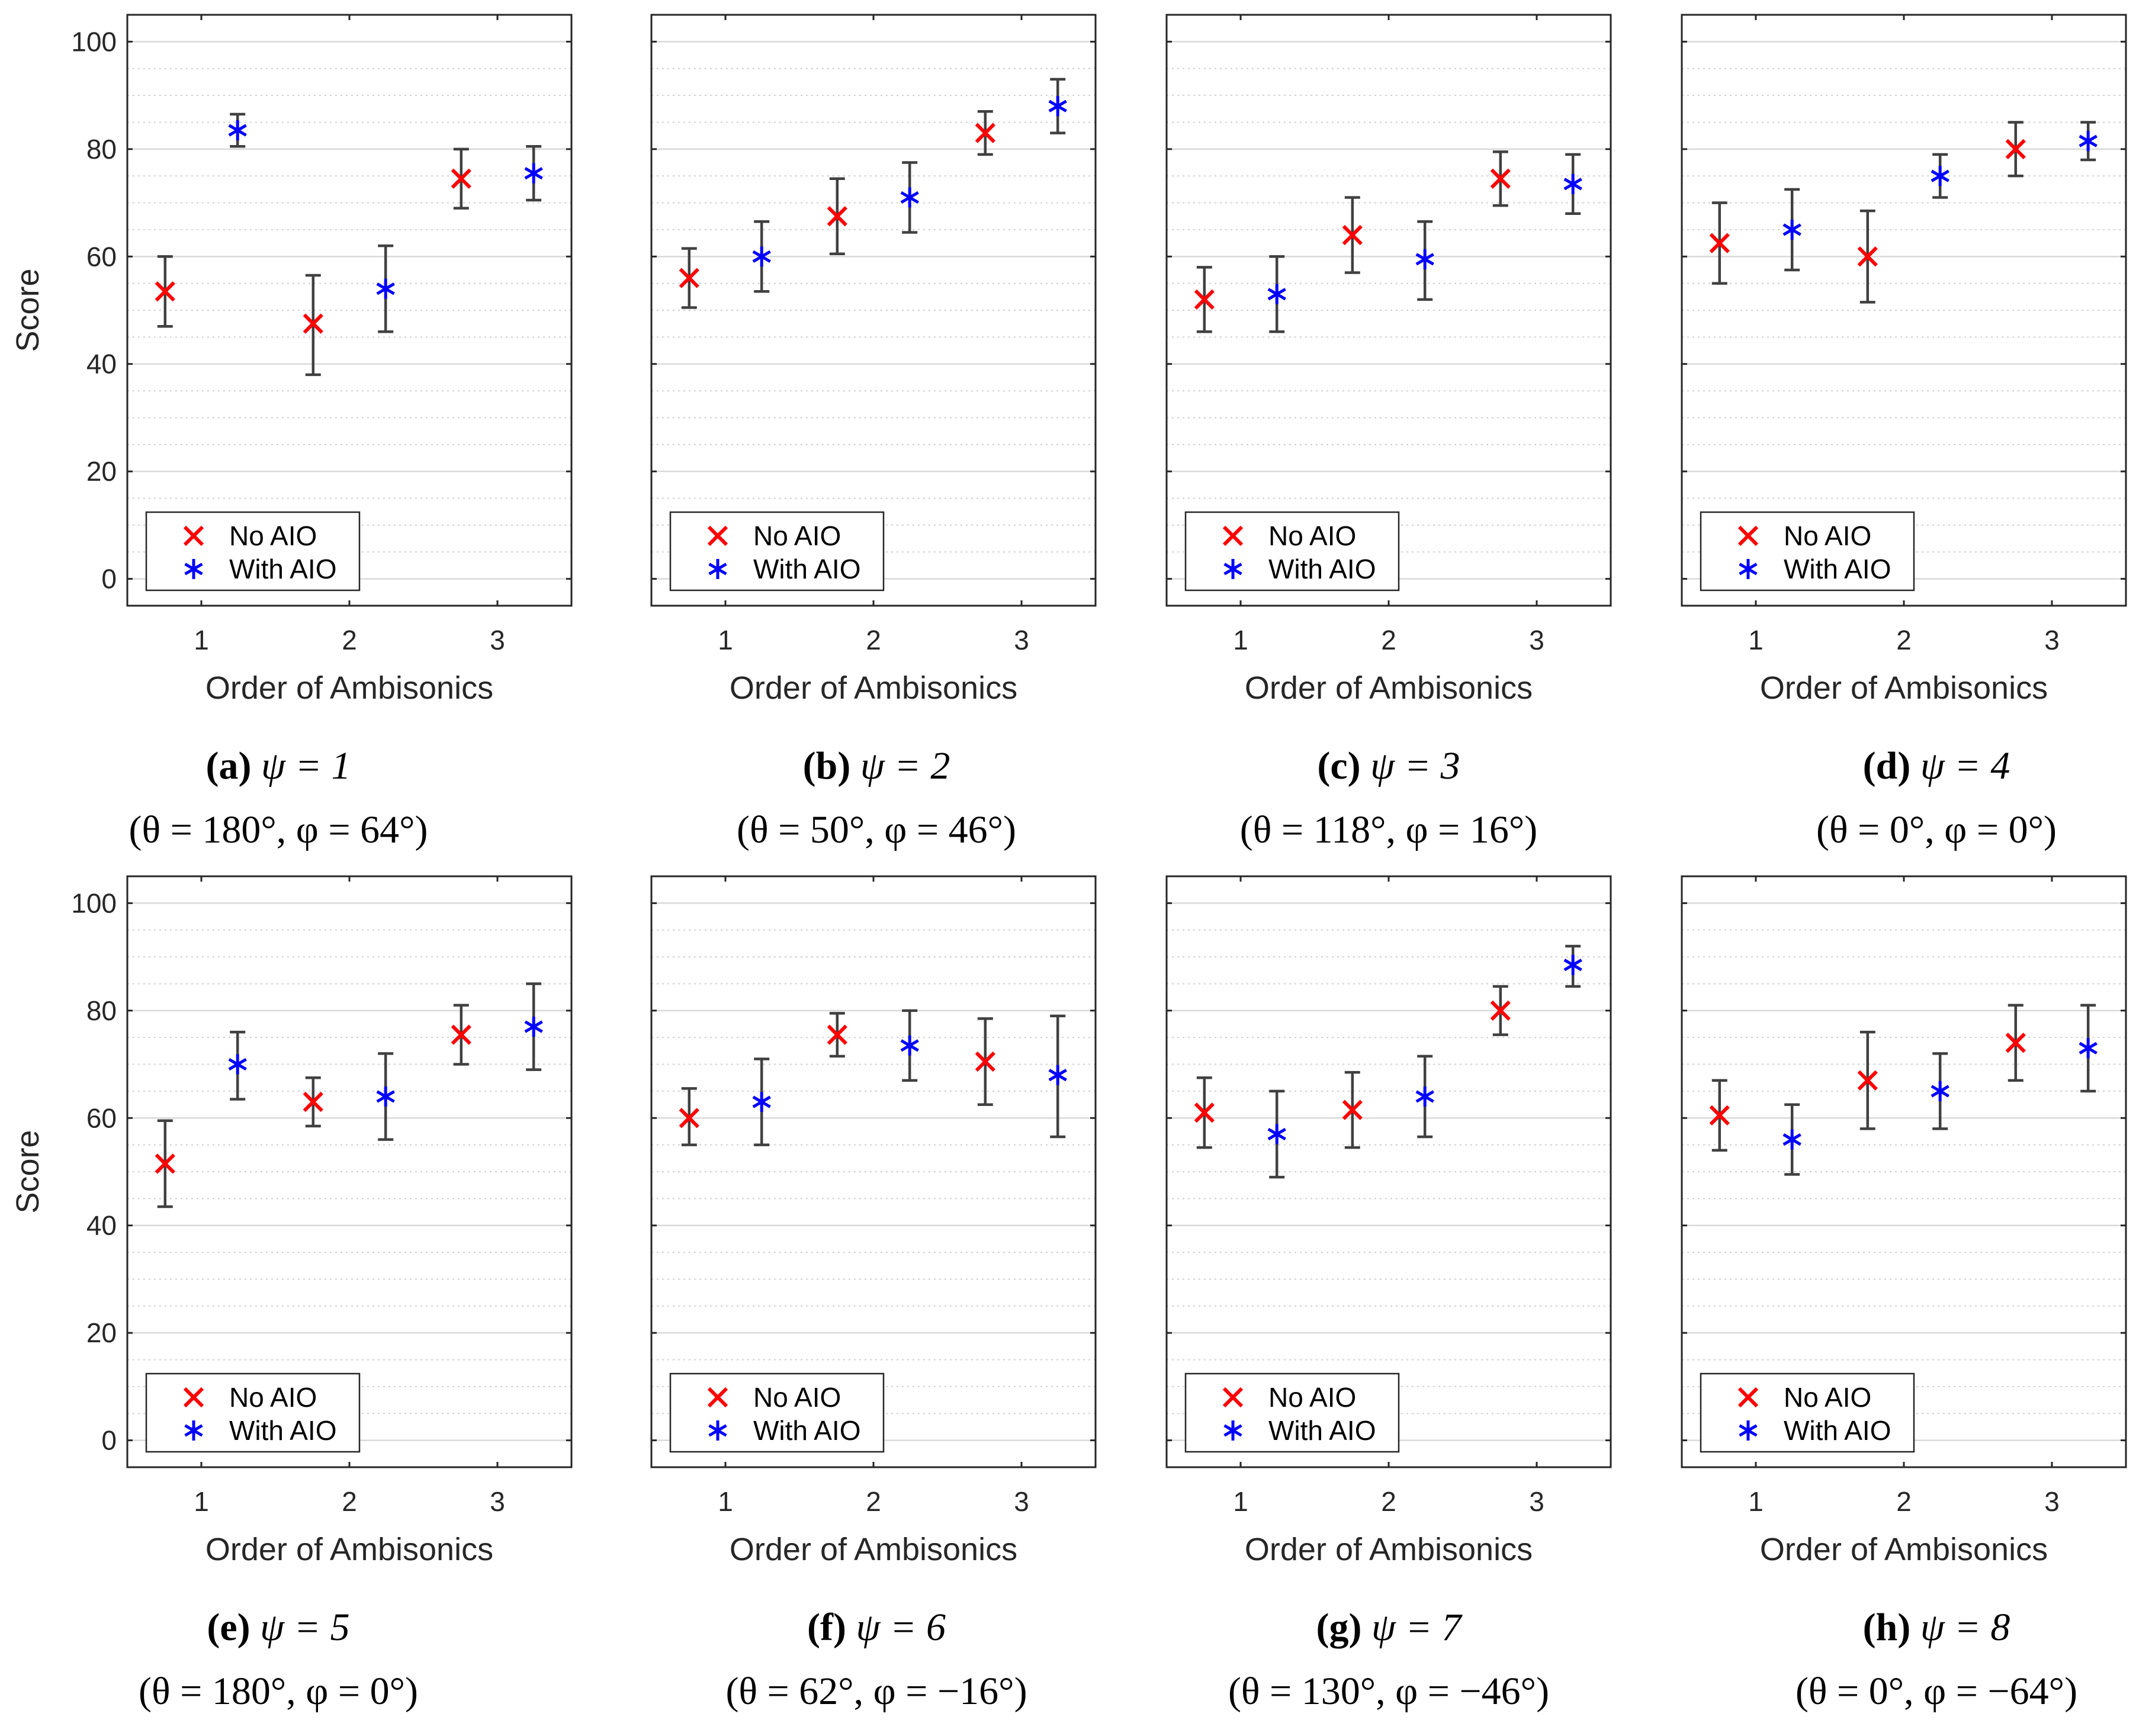 The image size is (2136, 1736). I want to click on caption-line-1: (c) ψ = 3, so click(1388, 765).